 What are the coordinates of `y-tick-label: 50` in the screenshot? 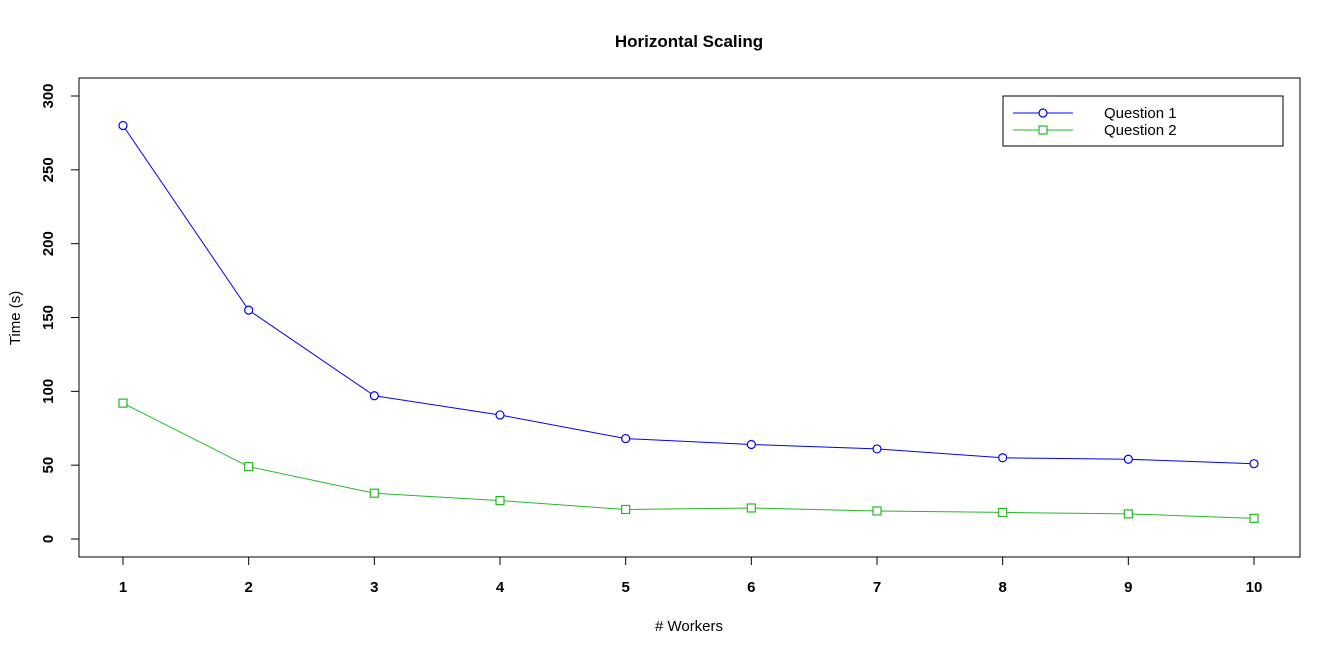 It's located at (48, 465).